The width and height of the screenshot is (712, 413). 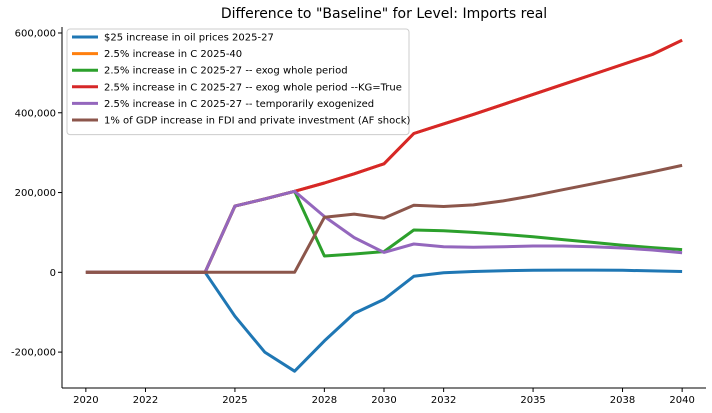 What do you see at coordinates (189, 38) in the screenshot?
I see `legend-label-1: $25 increase in oil prices 2025-27` at bounding box center [189, 38].